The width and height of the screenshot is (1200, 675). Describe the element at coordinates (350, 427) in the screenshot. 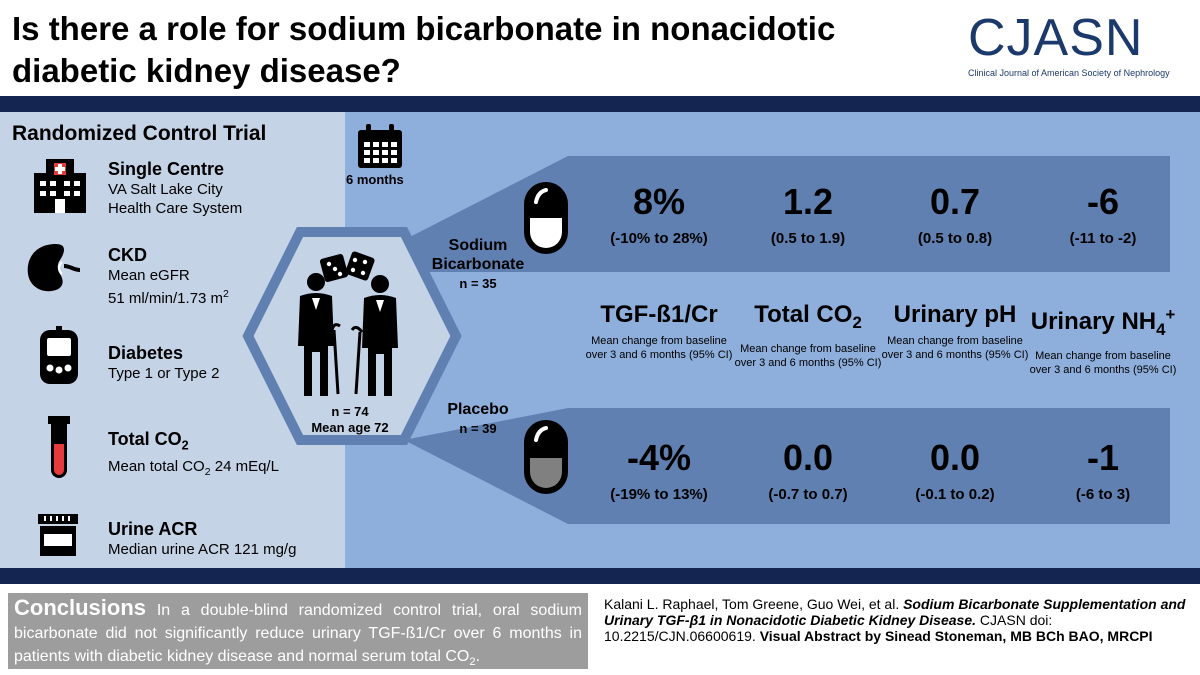

I see `cohort-age: Mean age 72` at that location.